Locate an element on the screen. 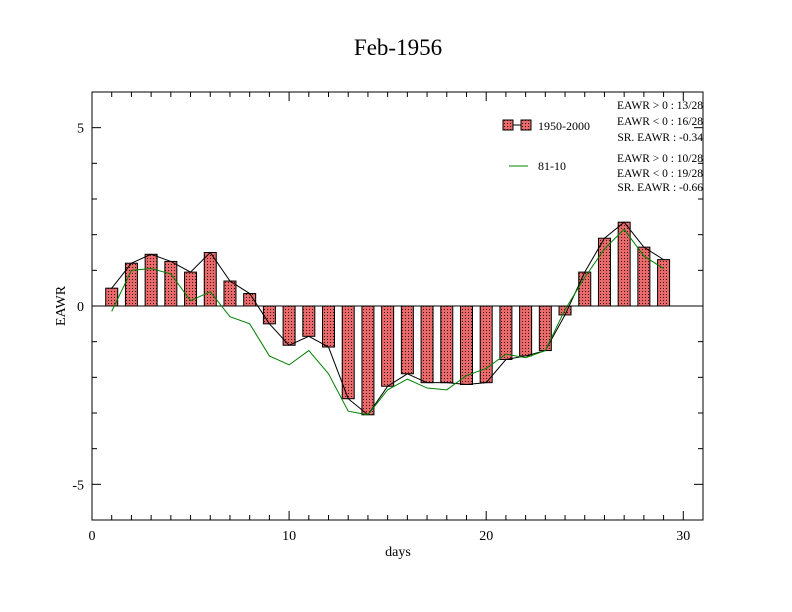 The width and height of the screenshot is (792, 612). x-tick-label: 30 is located at coordinates (683, 536).